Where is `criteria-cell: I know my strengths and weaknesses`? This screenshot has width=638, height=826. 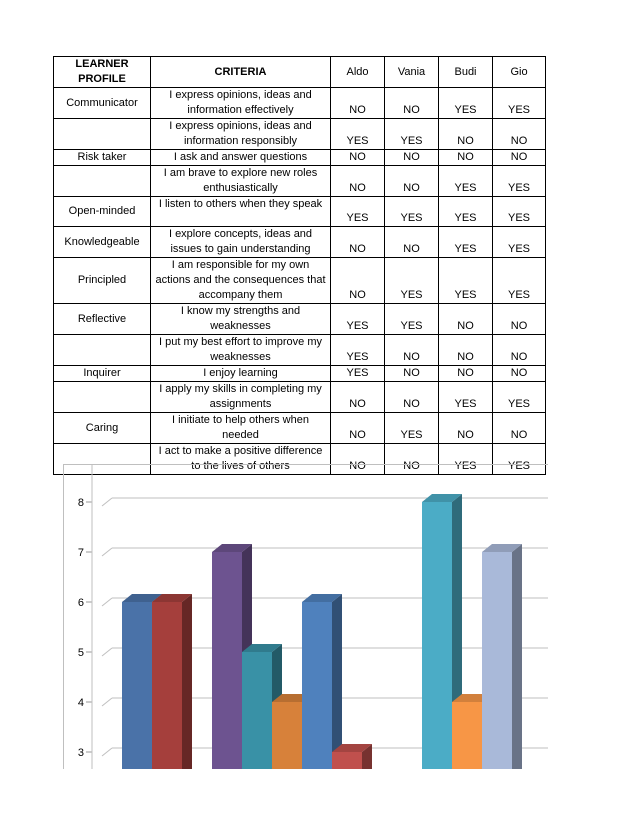 criteria-cell: I know my strengths and weaknesses is located at coordinates (240, 319).